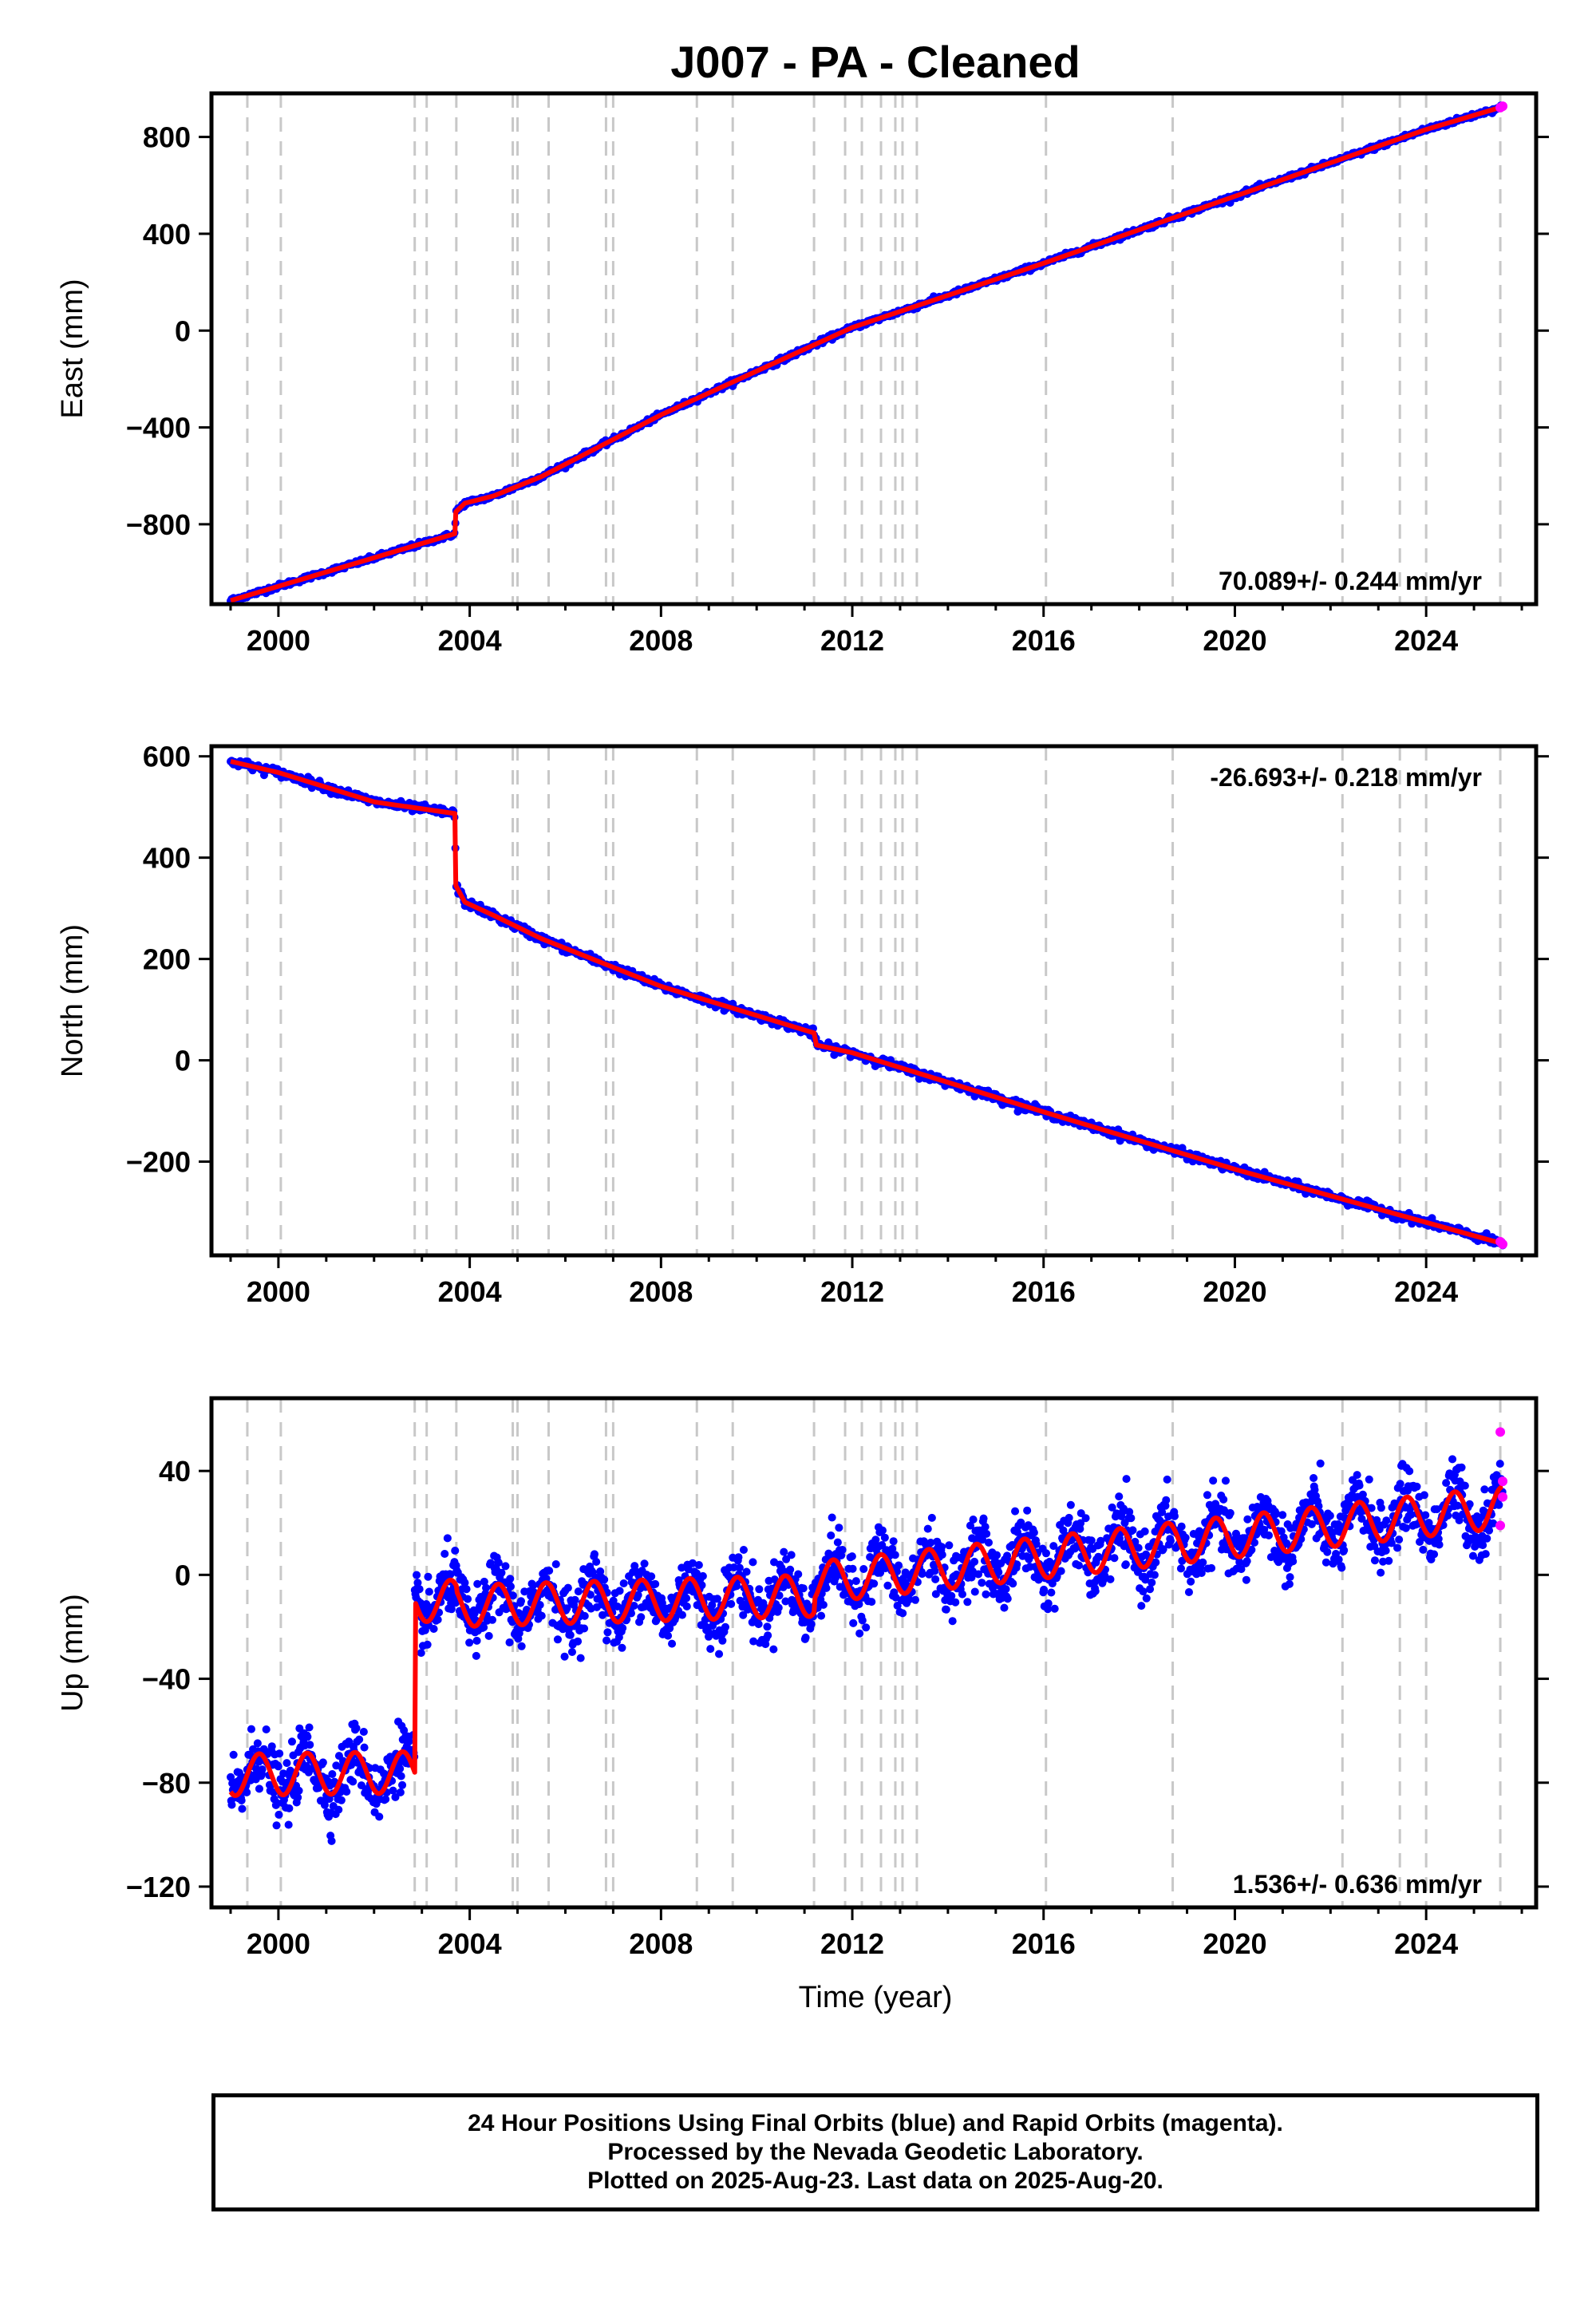  What do you see at coordinates (158, 428) in the screenshot?
I see `y-tick-label: −400` at bounding box center [158, 428].